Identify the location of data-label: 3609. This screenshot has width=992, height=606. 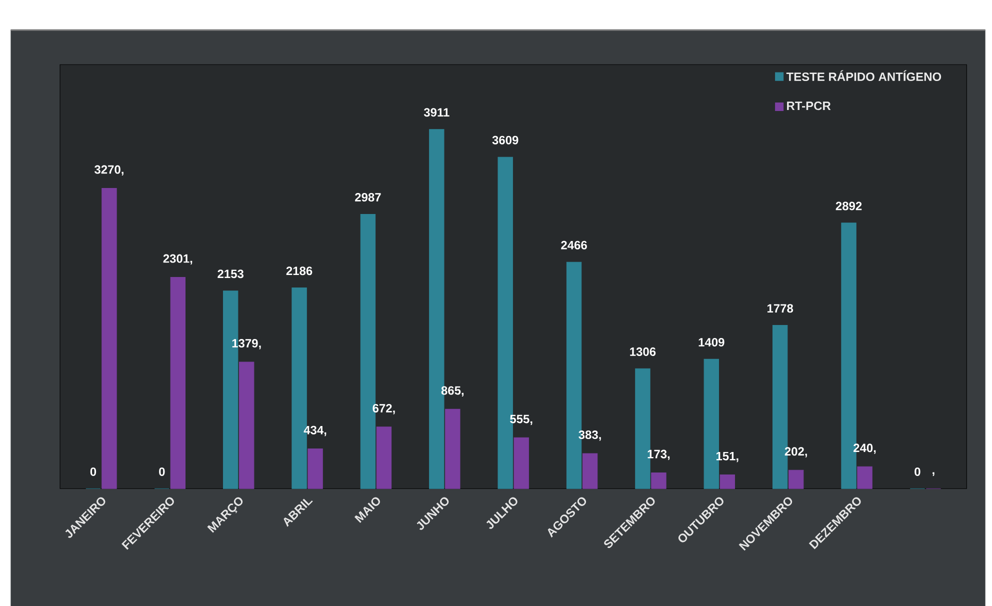
(505, 140).